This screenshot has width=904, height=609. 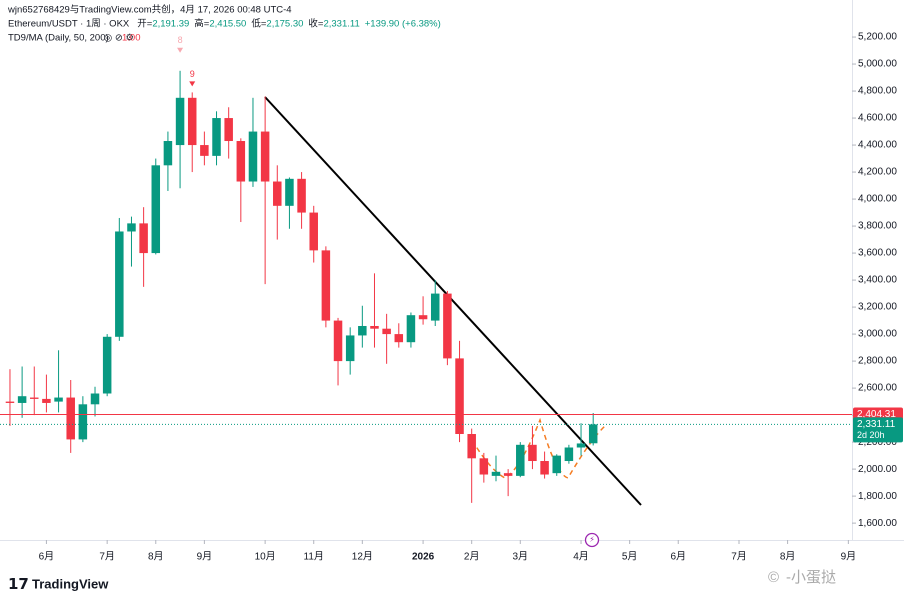 What do you see at coordinates (877, 253) in the screenshot?
I see `y-tick-label: 3,600.00` at bounding box center [877, 253].